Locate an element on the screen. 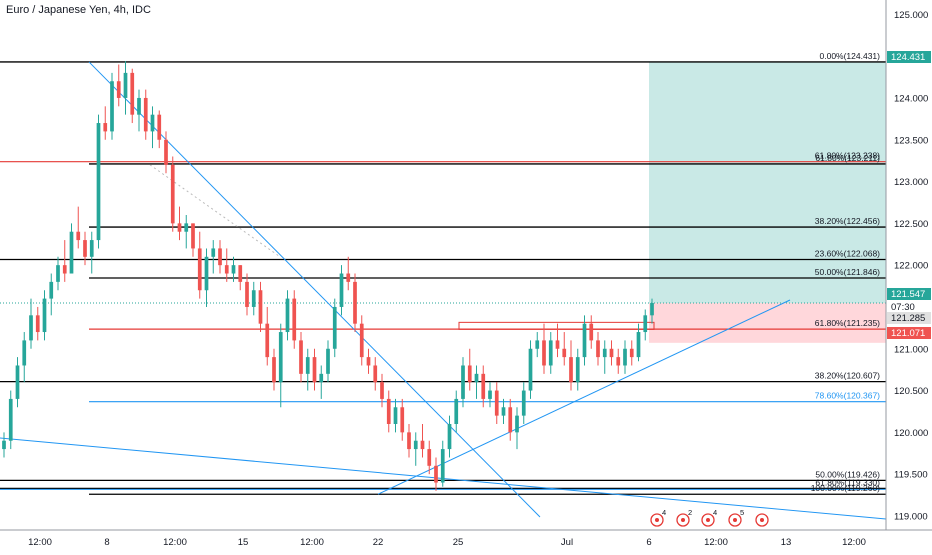 This screenshot has height=555, width=932. time-axis is located at coordinates (466, 540).